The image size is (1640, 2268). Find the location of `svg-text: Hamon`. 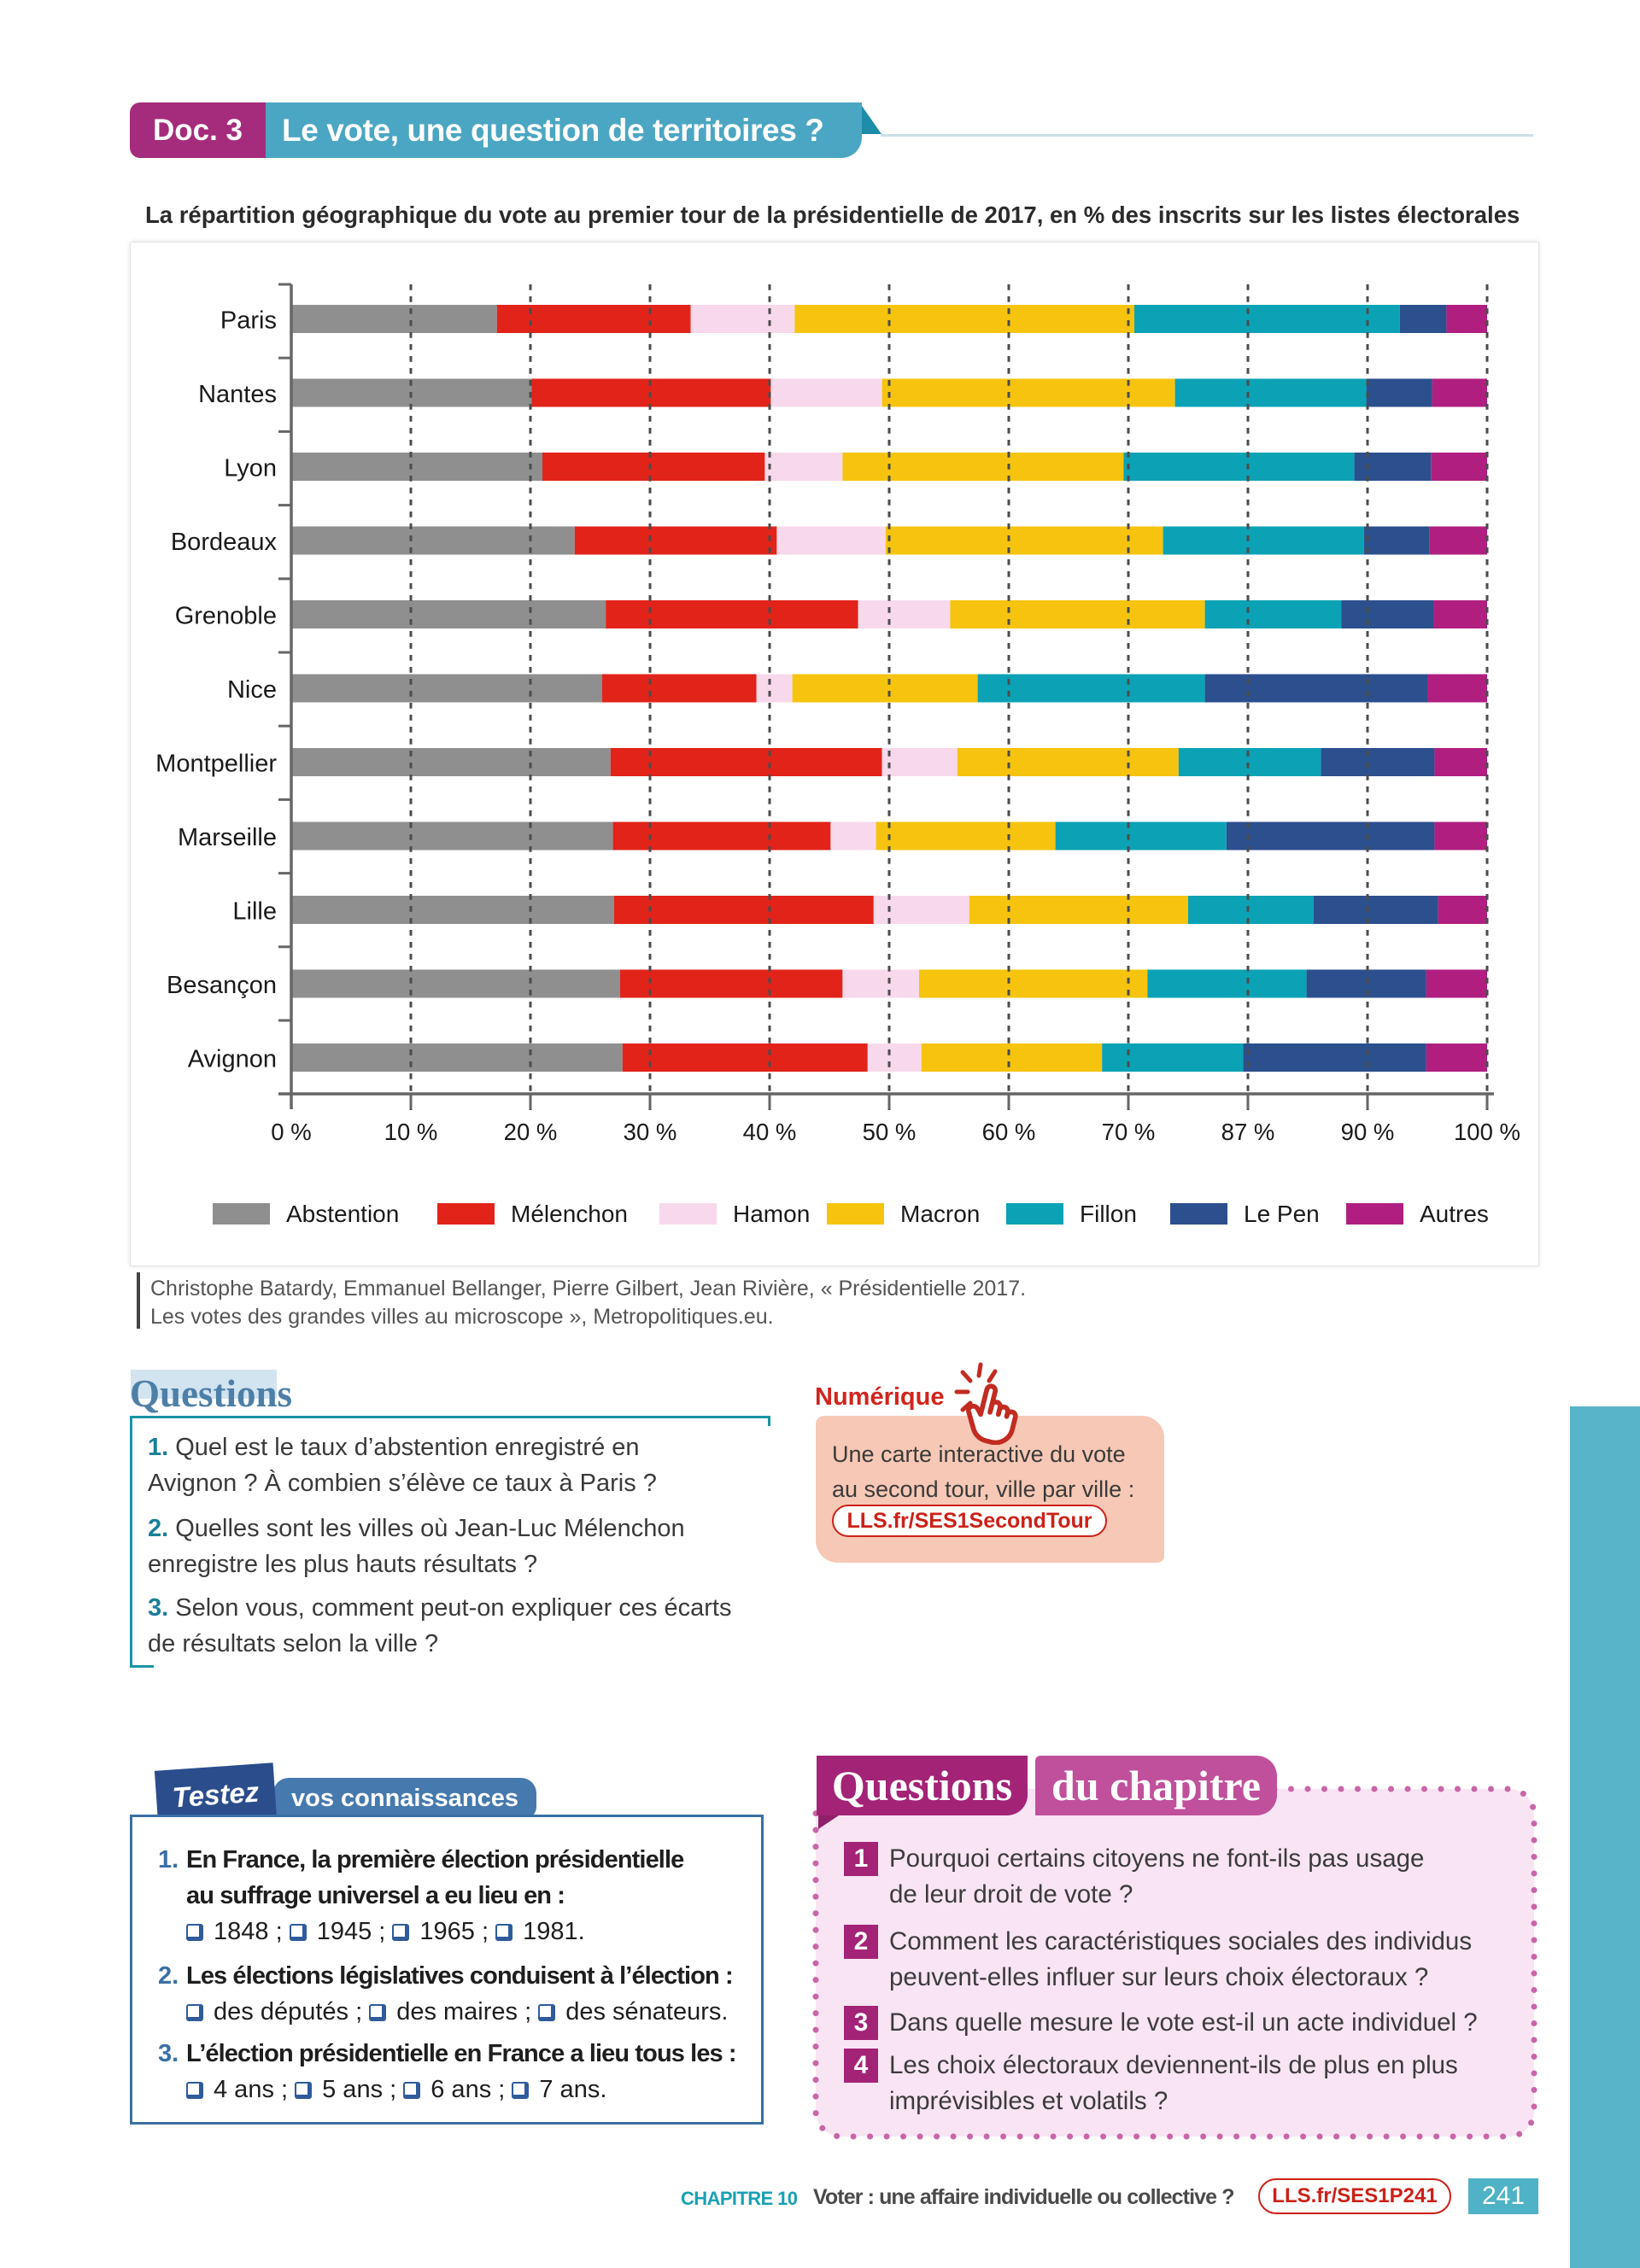

svg-text: Hamon is located at coordinates (771, 1214).